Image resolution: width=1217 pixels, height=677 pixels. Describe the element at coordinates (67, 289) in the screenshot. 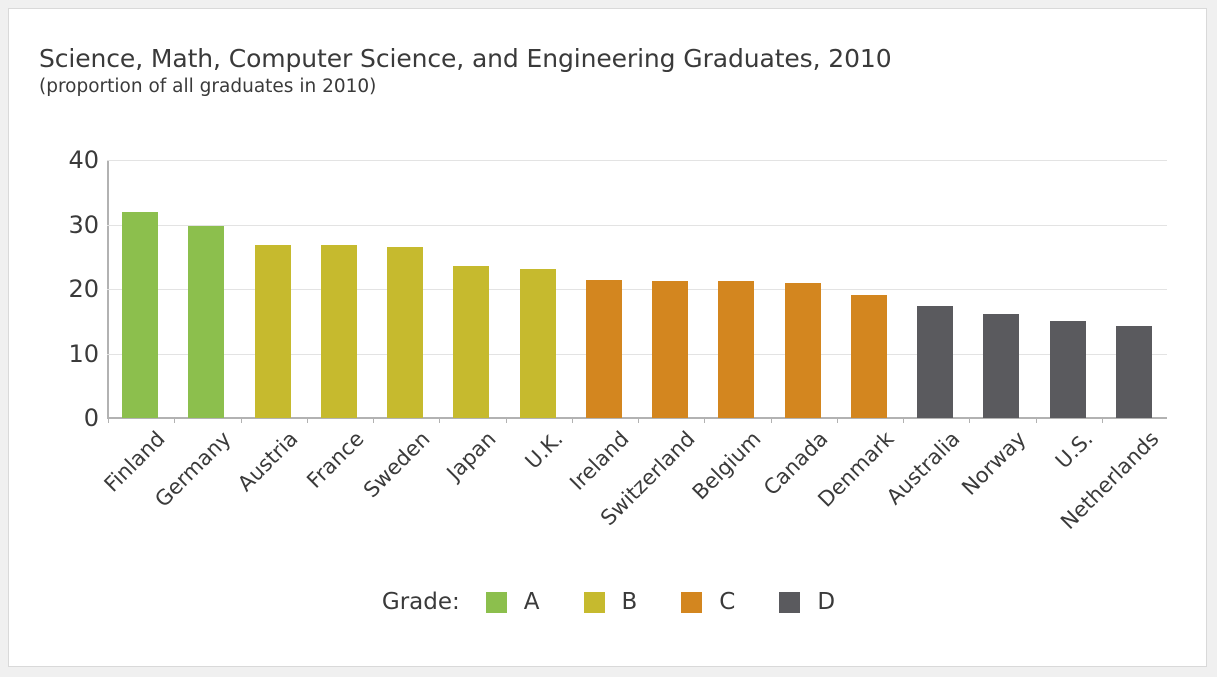

I see `y-axis-tick-labels: 0 10 20 30 40` at that location.